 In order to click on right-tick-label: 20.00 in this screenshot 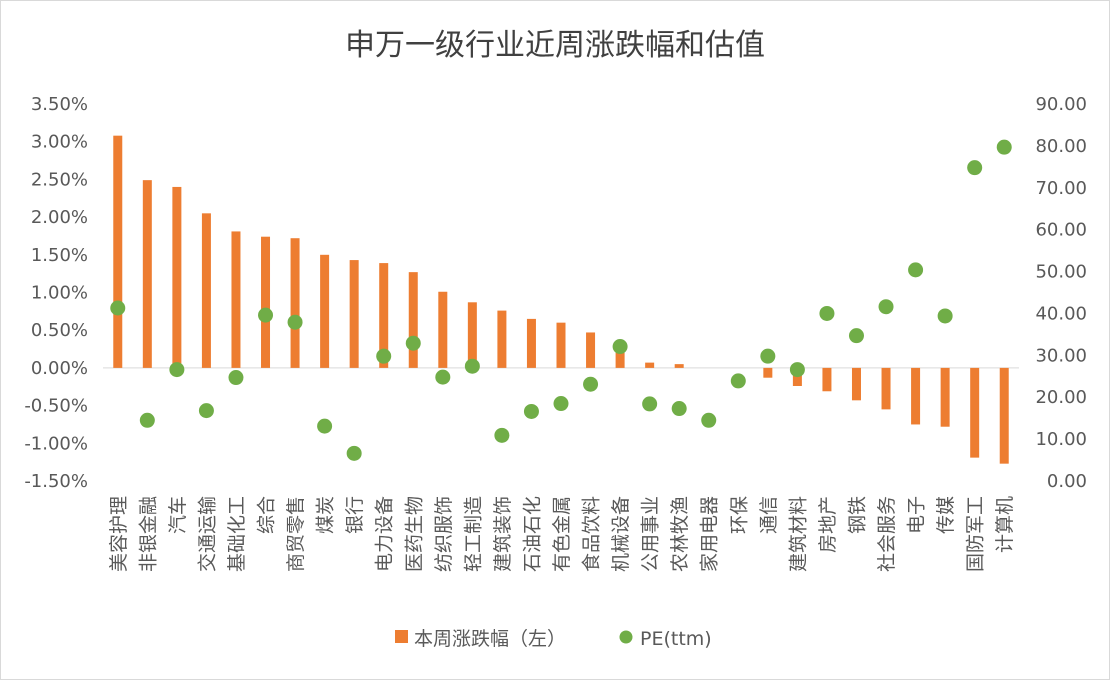, I will do `click(1061, 397)`.